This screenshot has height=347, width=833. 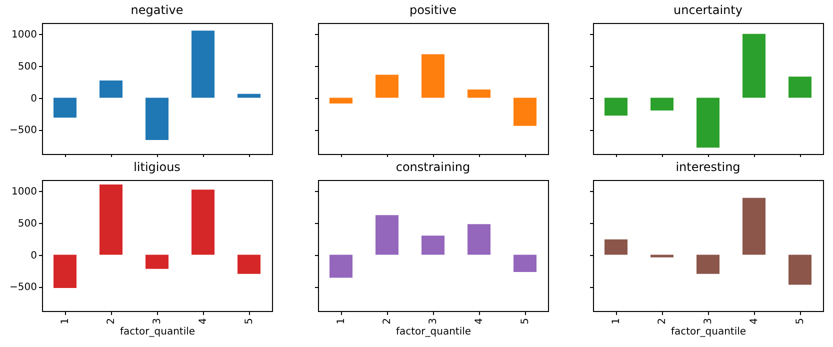 I want to click on chart-title: negative, so click(x=157, y=10).